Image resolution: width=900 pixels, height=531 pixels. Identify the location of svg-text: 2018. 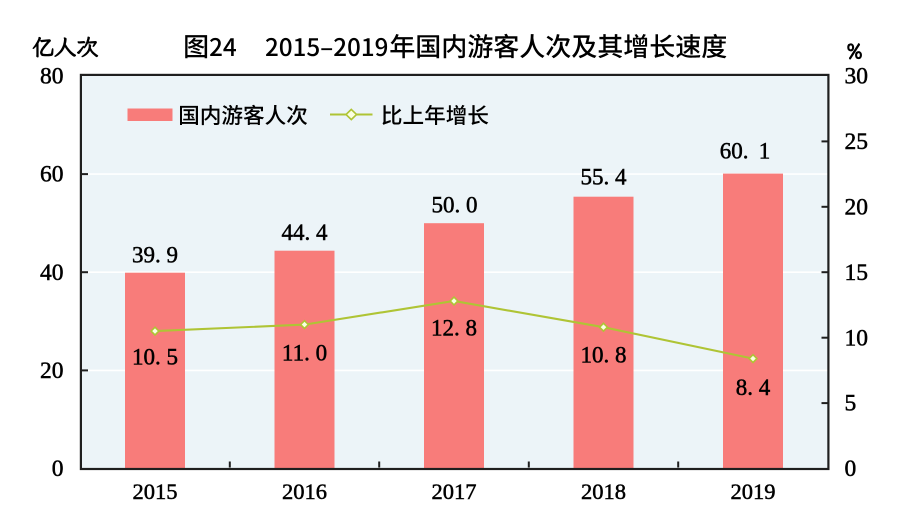
(603, 491).